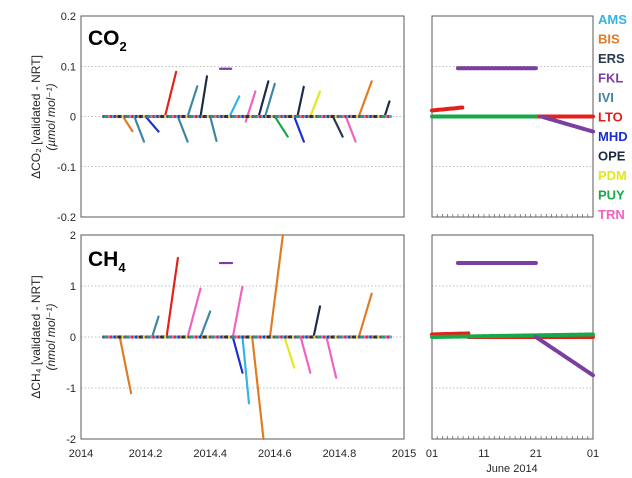  I want to click on series-segment-ers, so click(337, 126).